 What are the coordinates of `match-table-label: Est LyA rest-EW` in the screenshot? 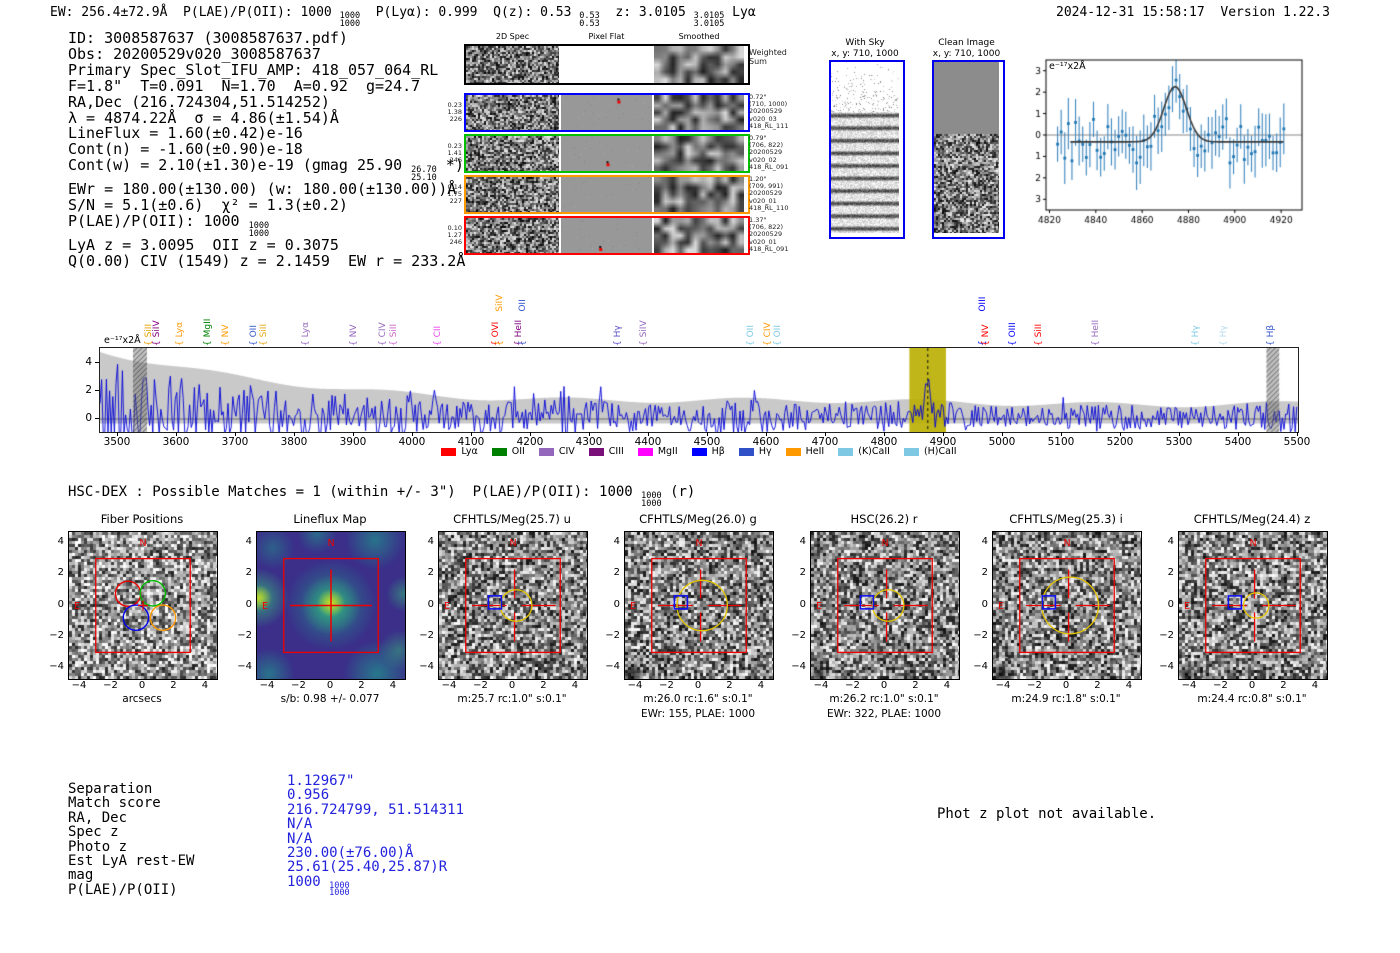 It's located at (131, 861).